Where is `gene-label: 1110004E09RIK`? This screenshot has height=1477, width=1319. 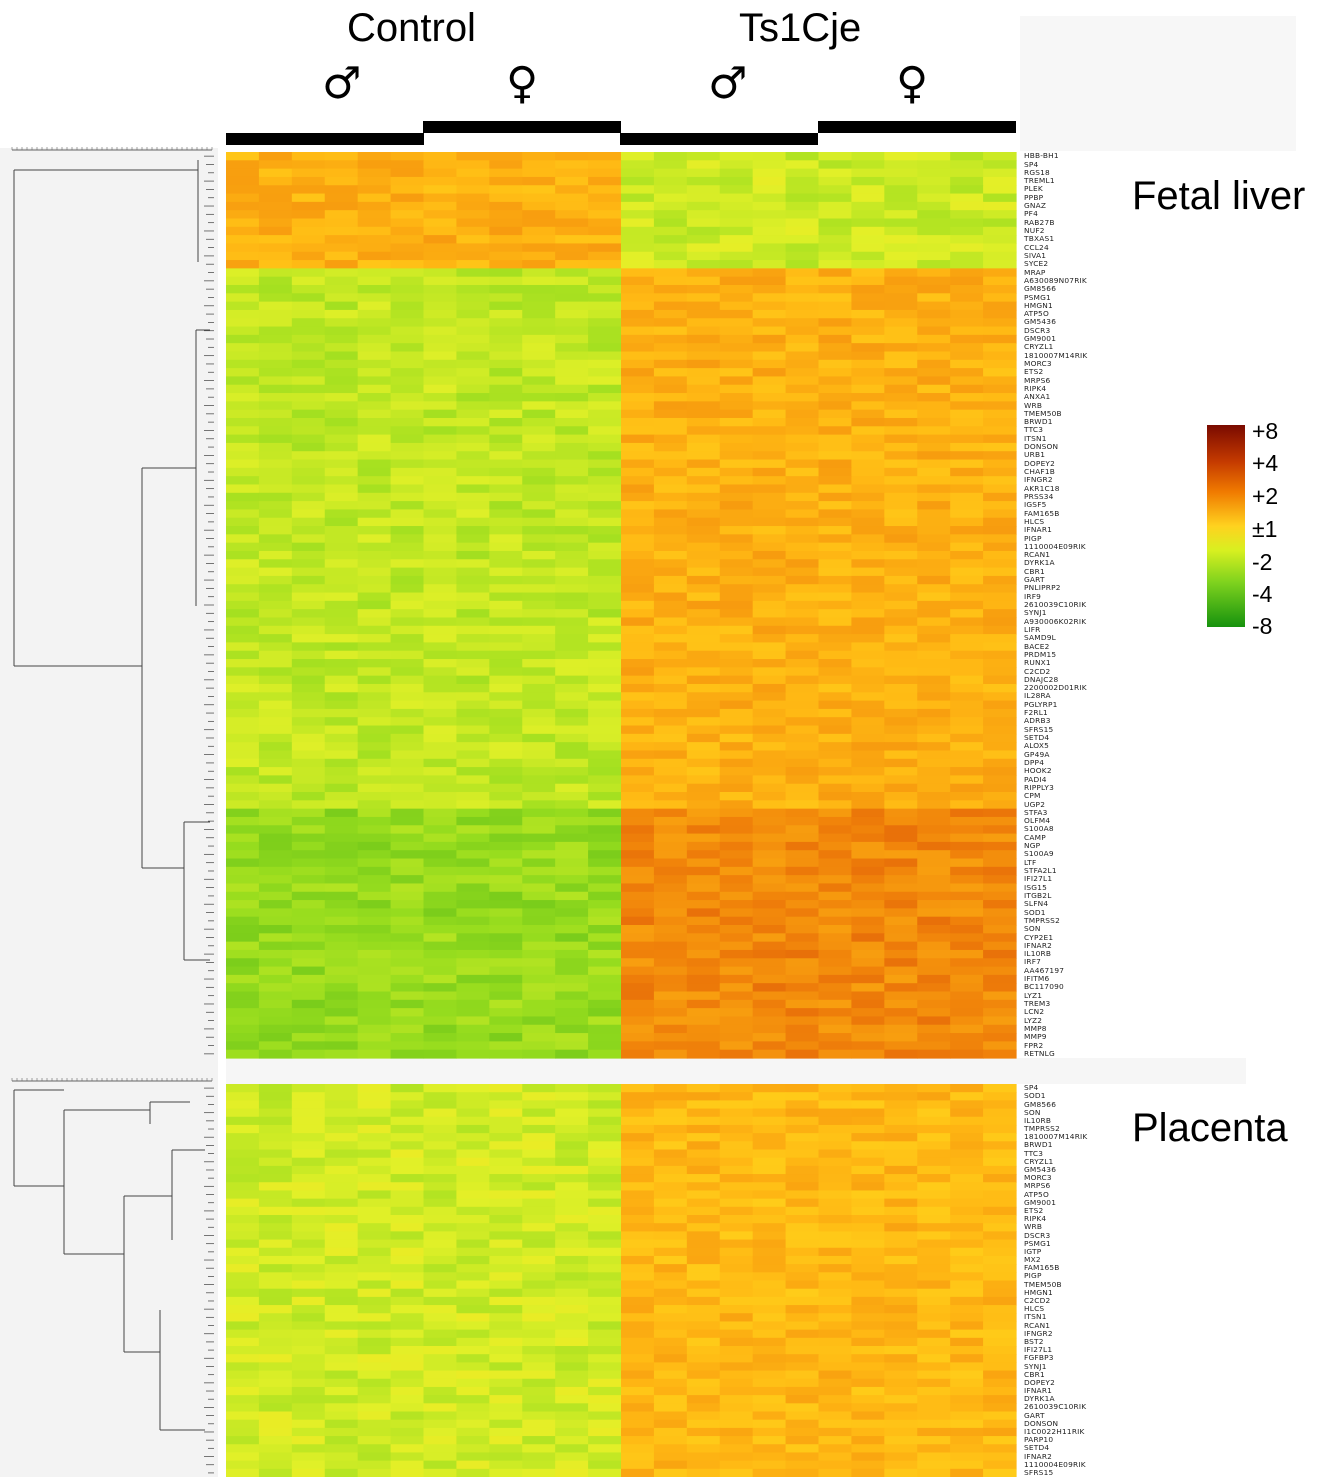
gene-label: 1110004E09RIK is located at coordinates (1055, 546).